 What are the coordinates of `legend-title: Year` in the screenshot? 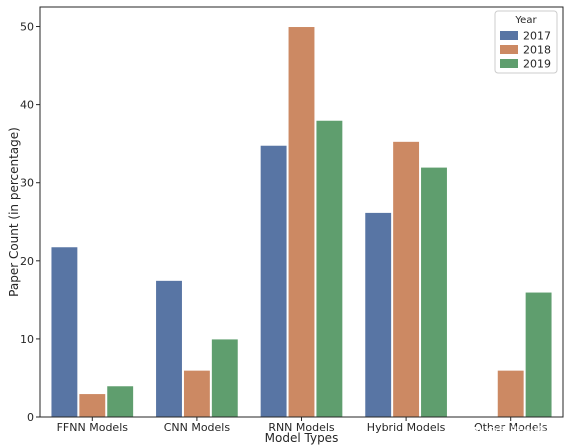 It's located at (525, 20).